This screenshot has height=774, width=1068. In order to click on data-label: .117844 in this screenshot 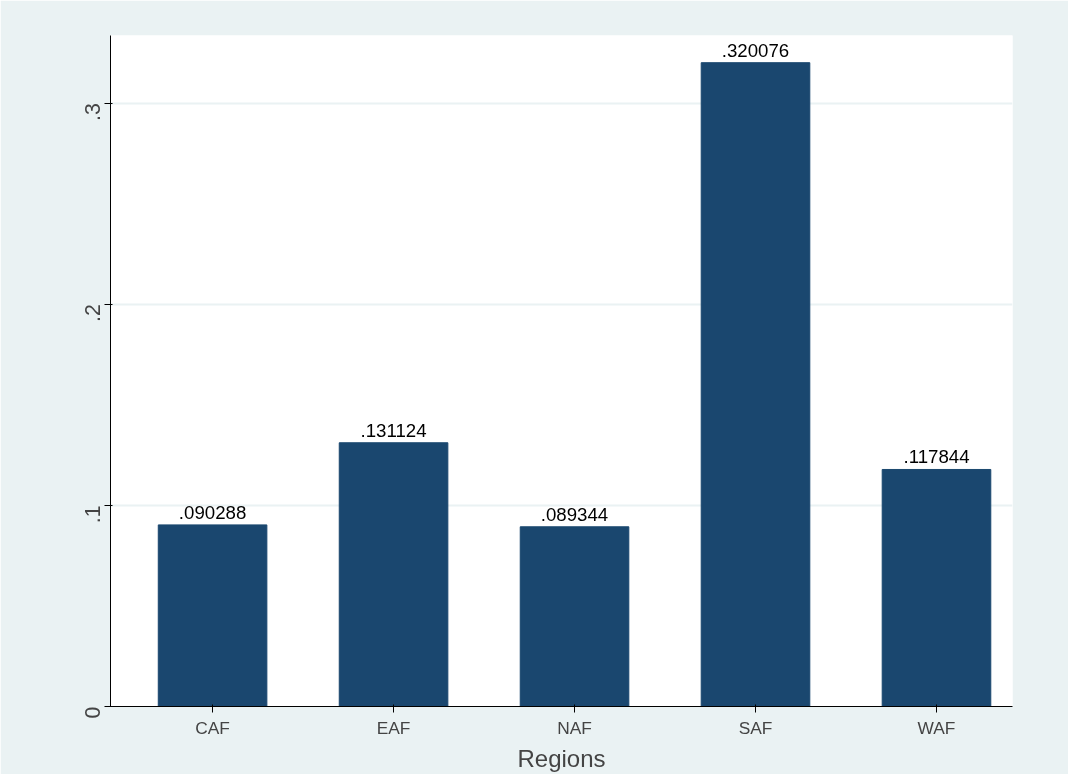, I will do `click(936, 457)`.